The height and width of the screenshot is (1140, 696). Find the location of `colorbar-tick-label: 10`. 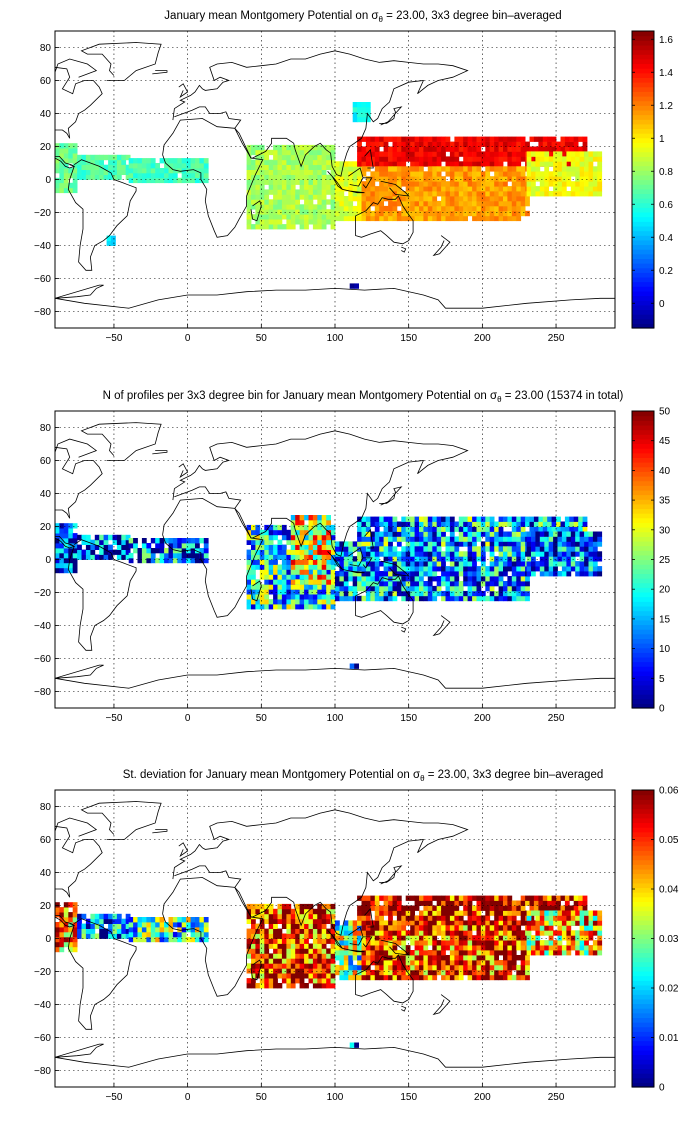

colorbar-tick-label: 10 is located at coordinates (665, 649).